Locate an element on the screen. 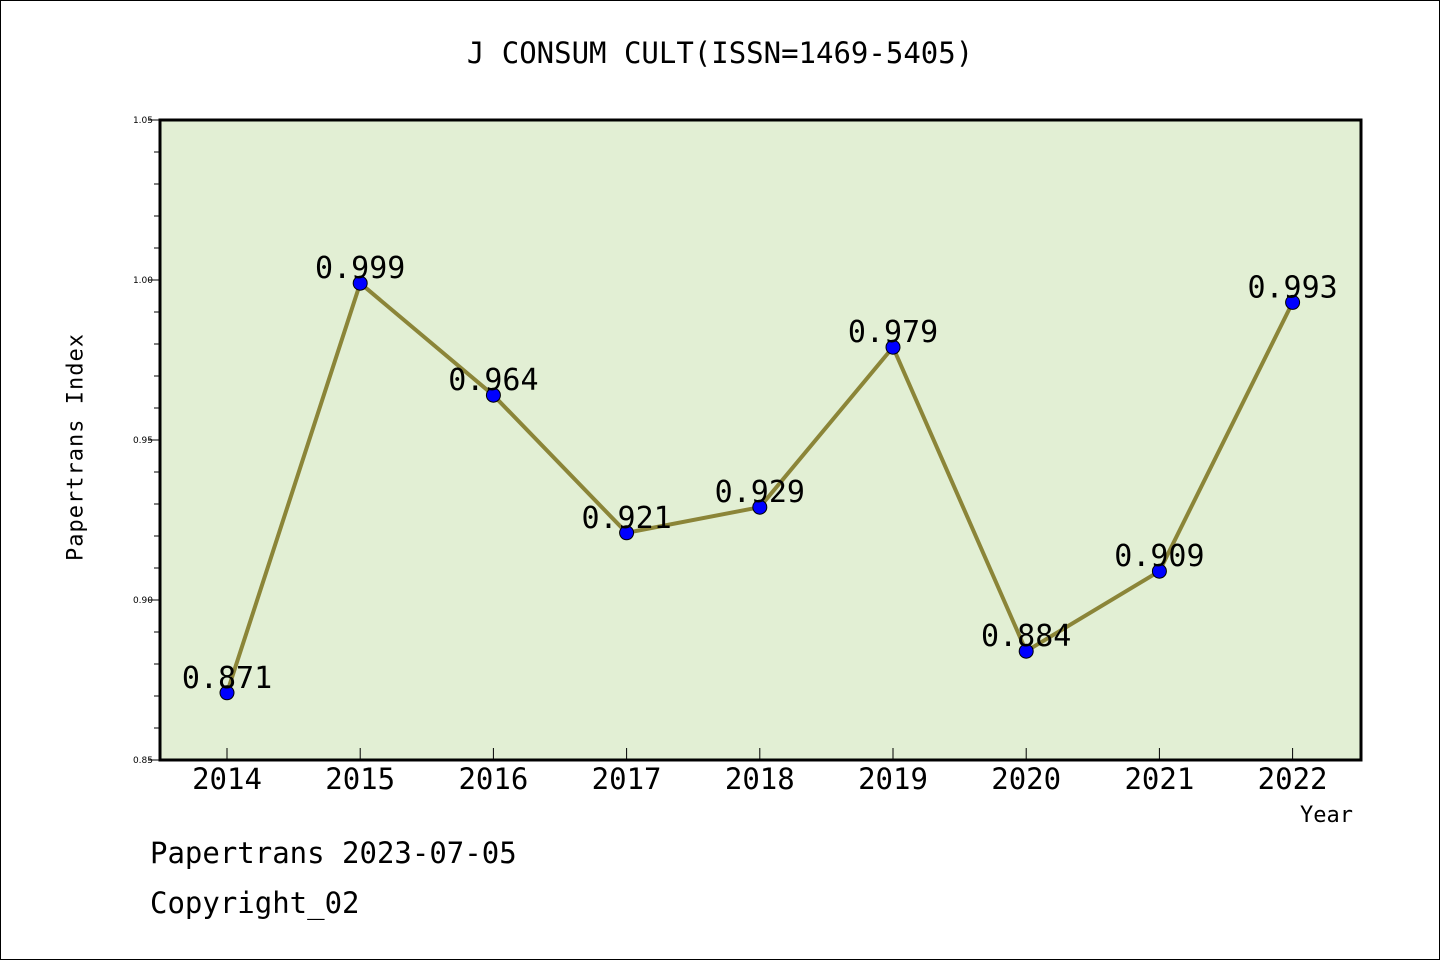  y-axis-label: Papertrans Index is located at coordinates (76, 447).